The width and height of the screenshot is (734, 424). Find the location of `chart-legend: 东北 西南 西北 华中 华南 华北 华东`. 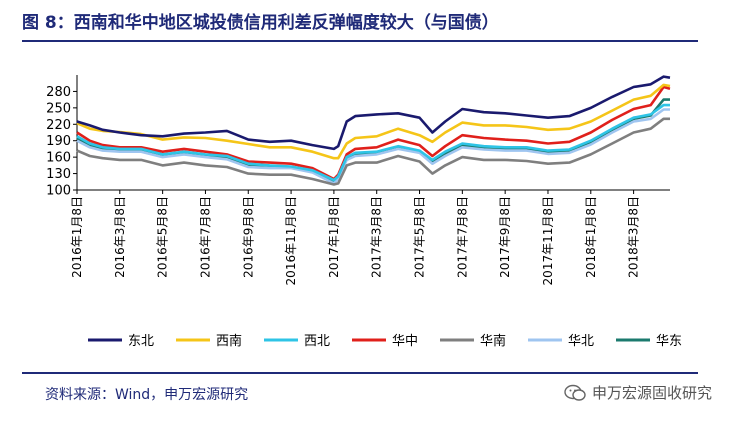

chart-legend: 东北 西南 西北 华中 华南 华北 华东 is located at coordinates (385, 341).